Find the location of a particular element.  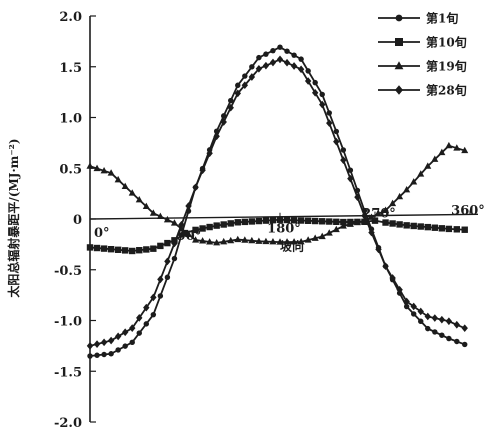

y-tick-label: 0.5 is located at coordinates (70, 169).